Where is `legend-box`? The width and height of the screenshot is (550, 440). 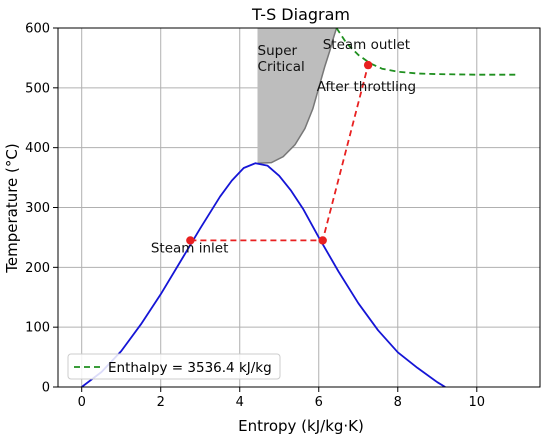 legend-box is located at coordinates (174, 366).